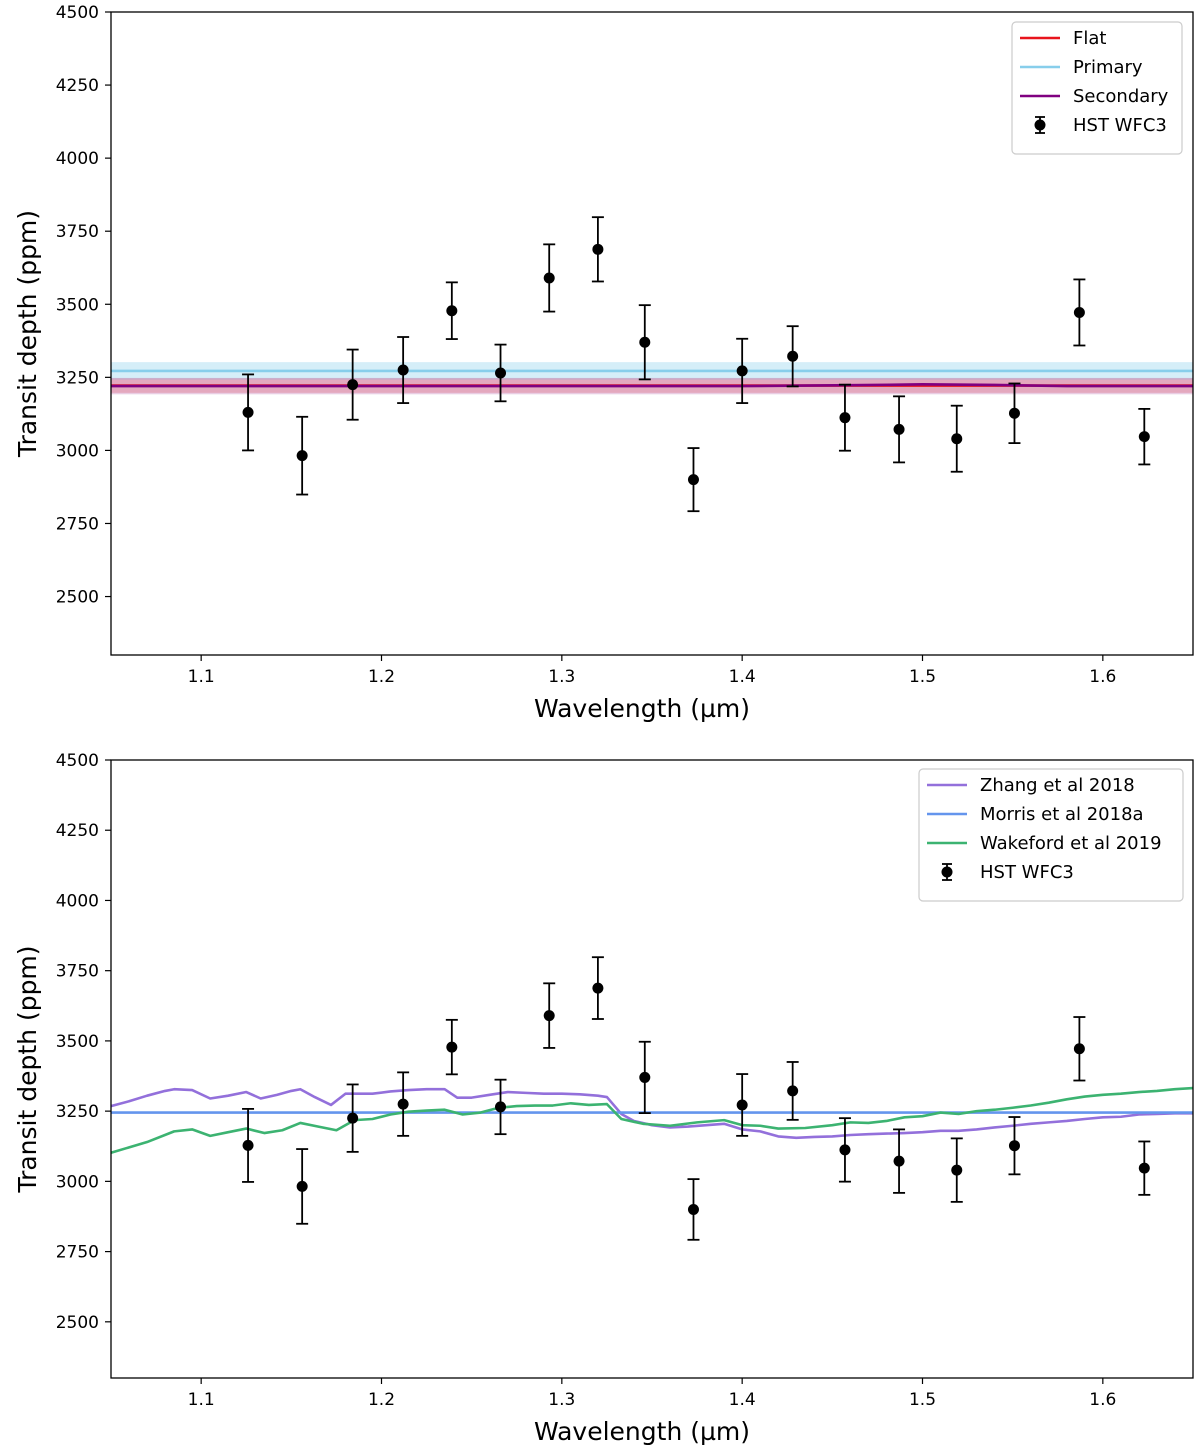 The width and height of the screenshot is (1200, 1452). What do you see at coordinates (1031, 785) in the screenshot?
I see `legend-item-zhang-et-al-2018: Zhang et al 2018` at bounding box center [1031, 785].